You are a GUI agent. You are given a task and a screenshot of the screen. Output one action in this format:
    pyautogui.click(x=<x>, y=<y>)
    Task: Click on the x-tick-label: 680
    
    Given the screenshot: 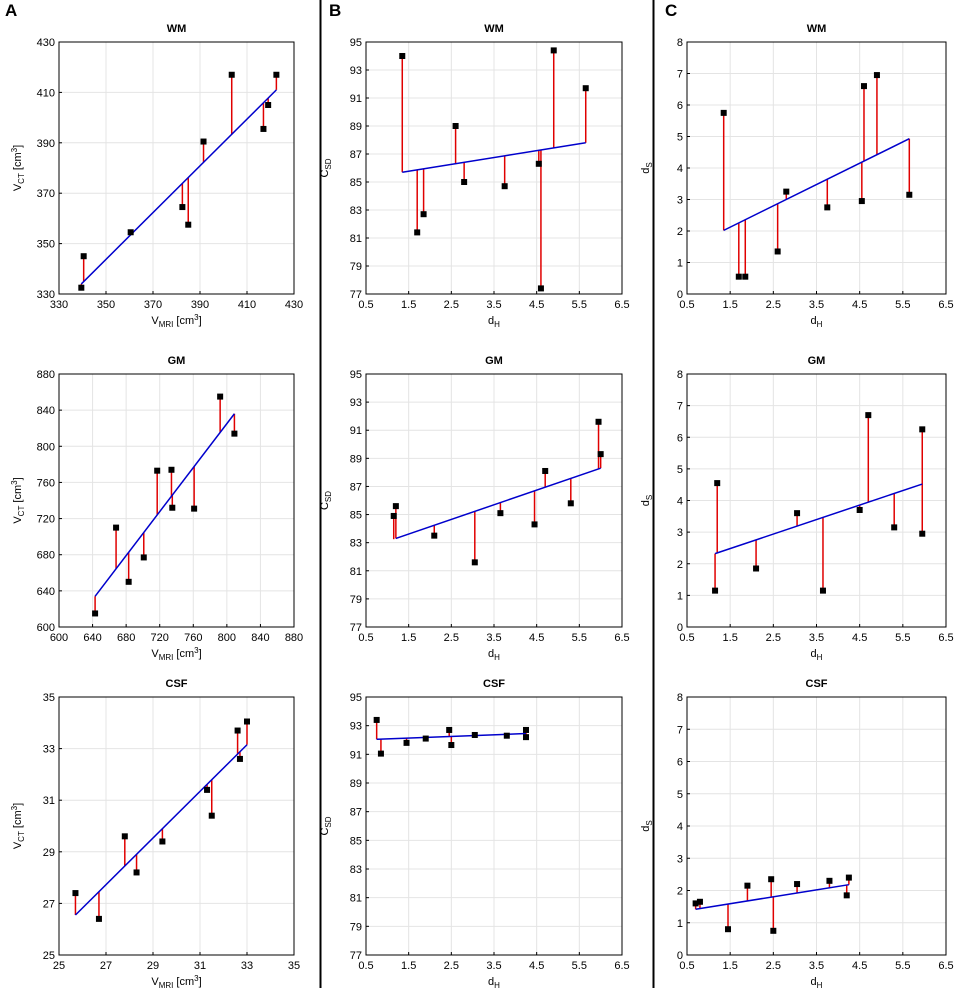 What is the action you would take?
    pyautogui.click(x=126, y=638)
    